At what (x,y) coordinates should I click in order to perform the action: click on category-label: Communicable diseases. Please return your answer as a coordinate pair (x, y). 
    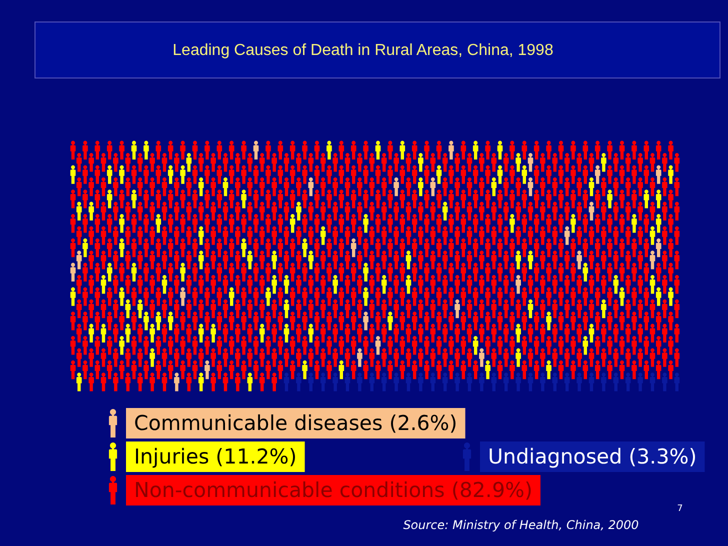
    Looking at the image, I should click on (258, 423).